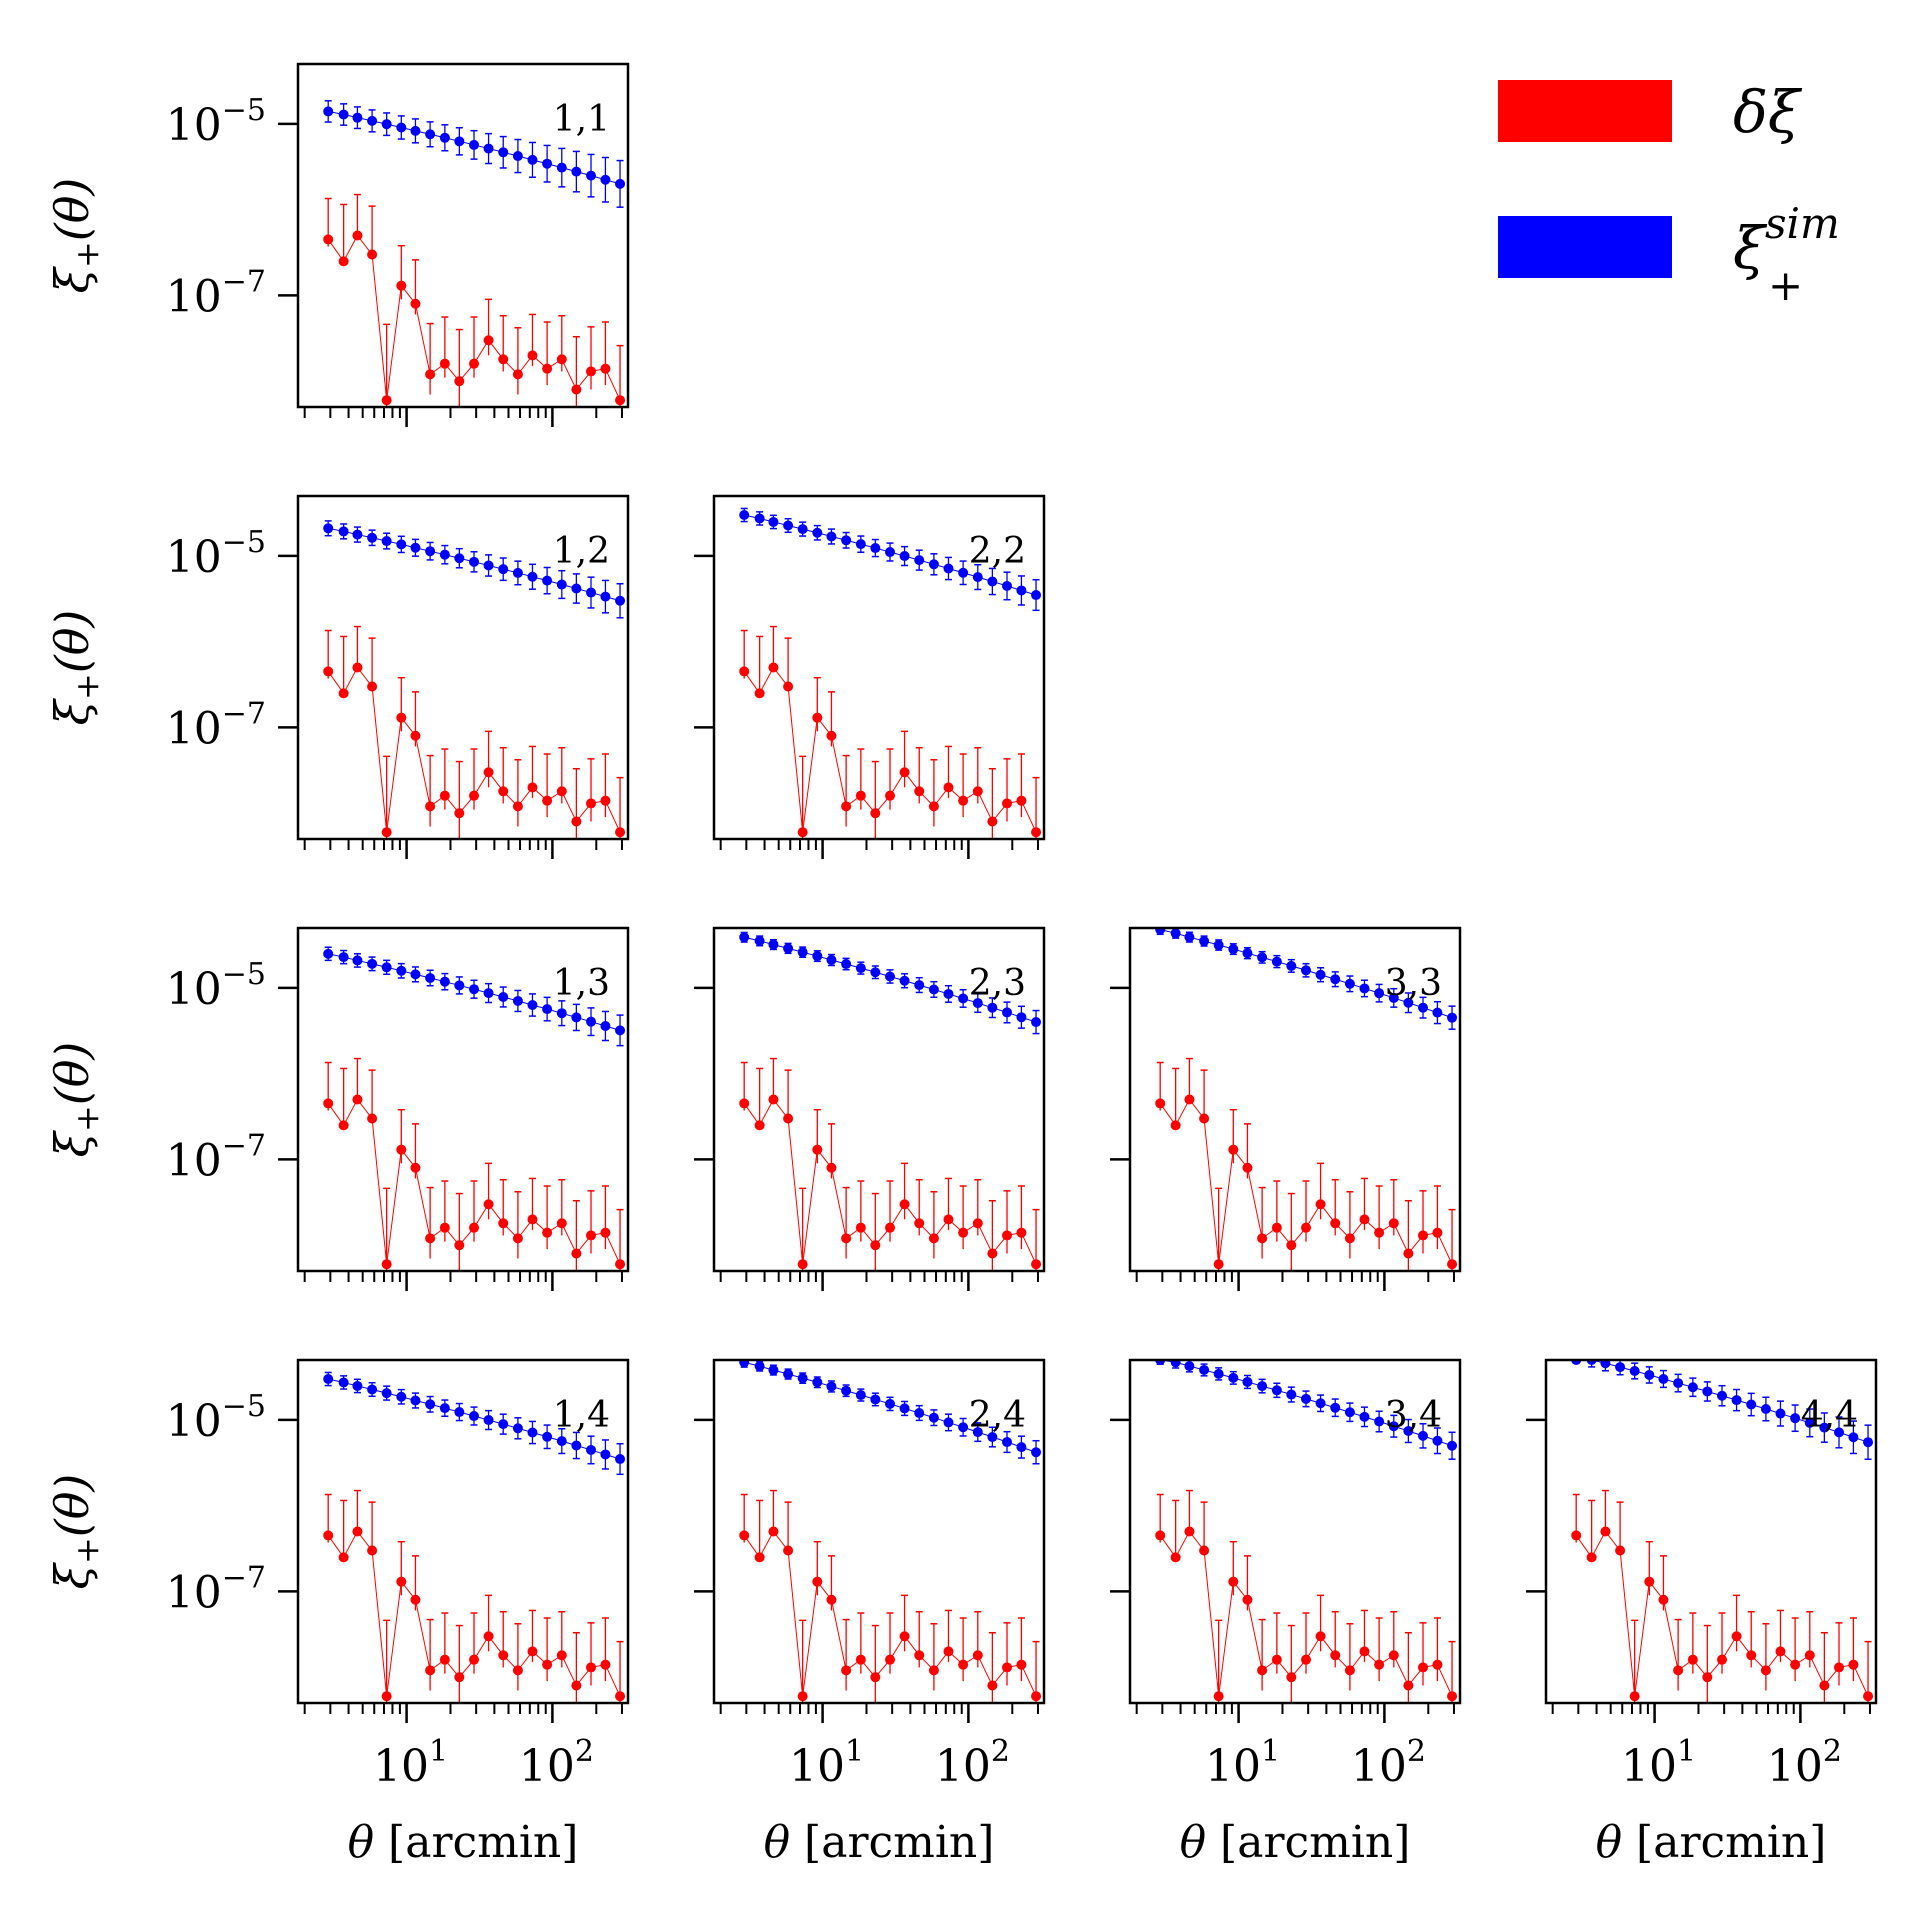 This screenshot has width=1920, height=1920. I want to click on panel-label: 1,4, so click(581, 1415).